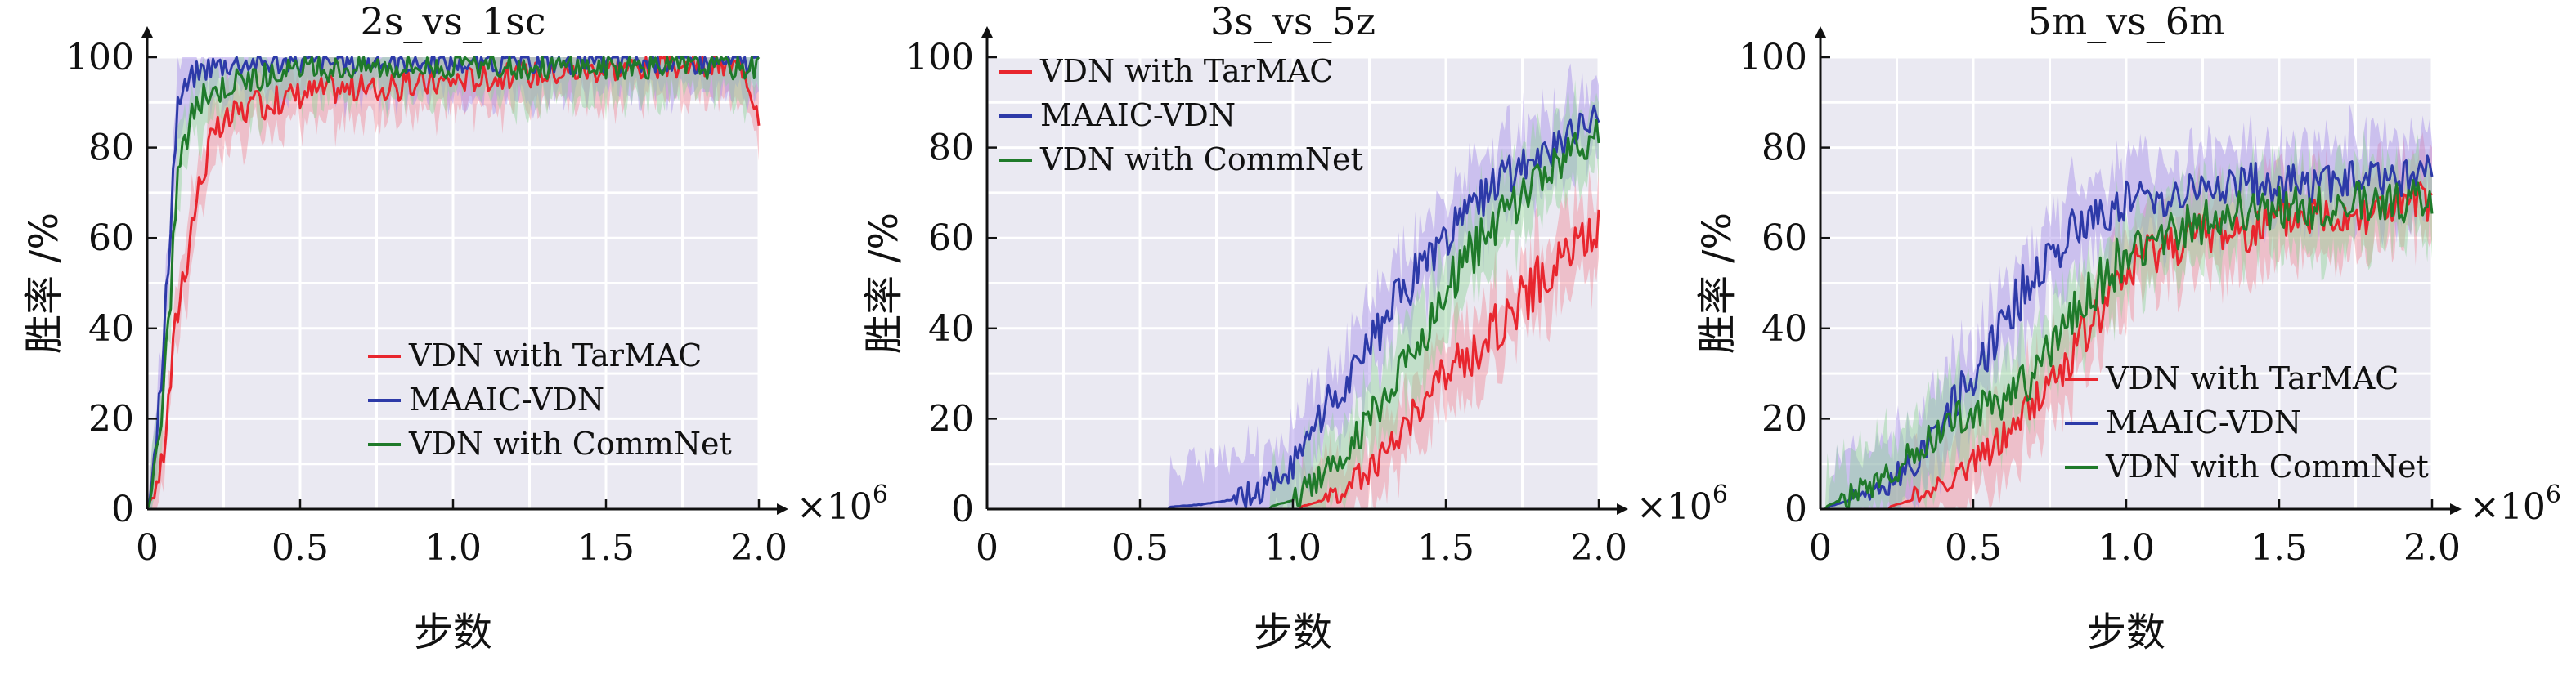 Image resolution: width=2576 pixels, height=675 pixels. Describe the element at coordinates (2125, 21) in the screenshot. I see `chart-title: 5m_vs_6m` at that location.